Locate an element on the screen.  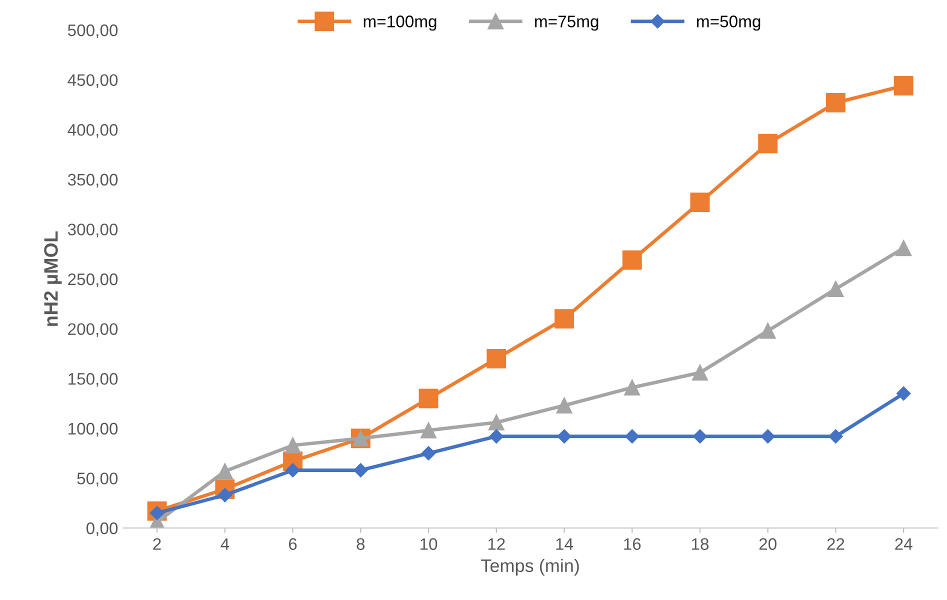
x-tick-label: 18 is located at coordinates (700, 544).